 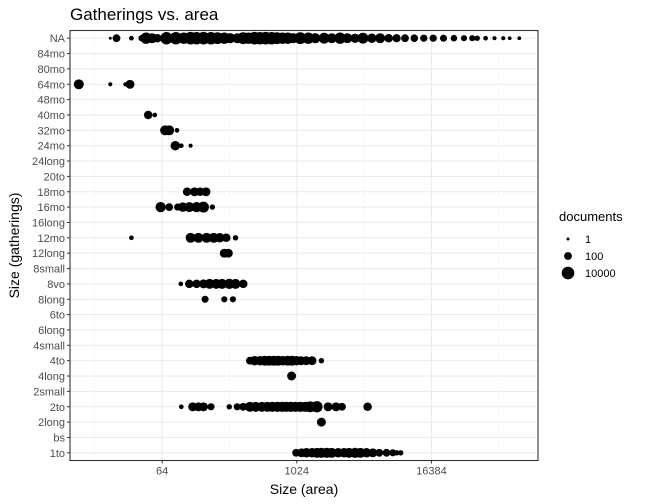 I want to click on y-tick-label: 4long, so click(x=51, y=377).